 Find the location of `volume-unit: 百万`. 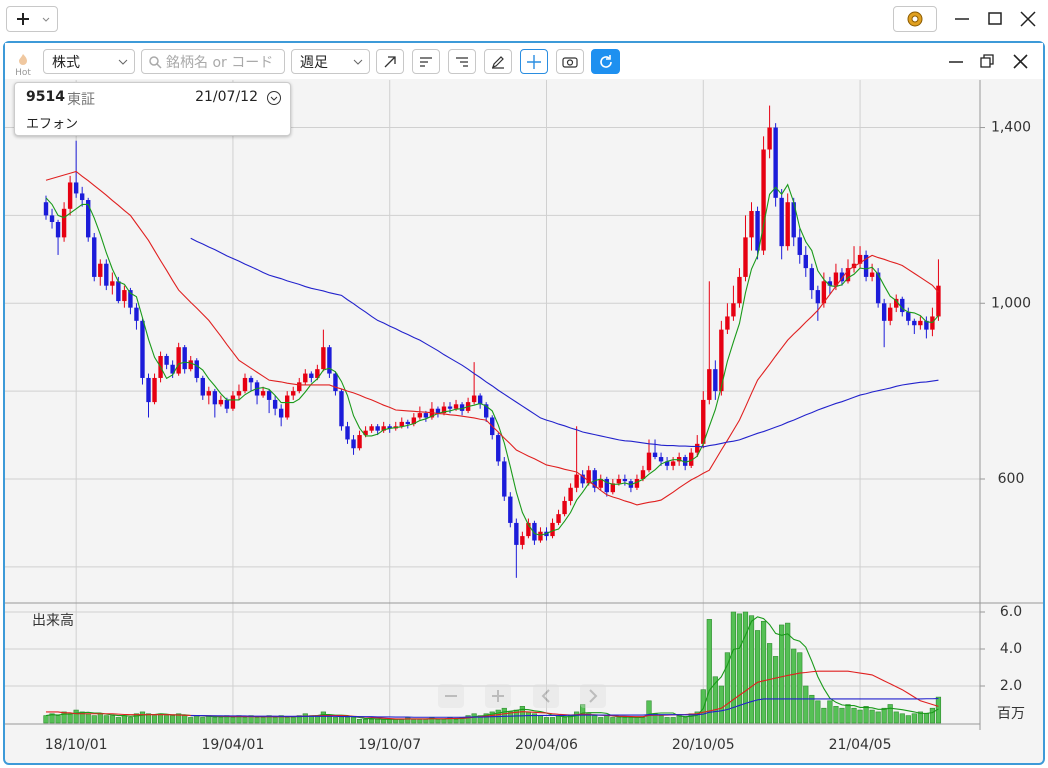

volume-unit: 百万 is located at coordinates (1011, 714).